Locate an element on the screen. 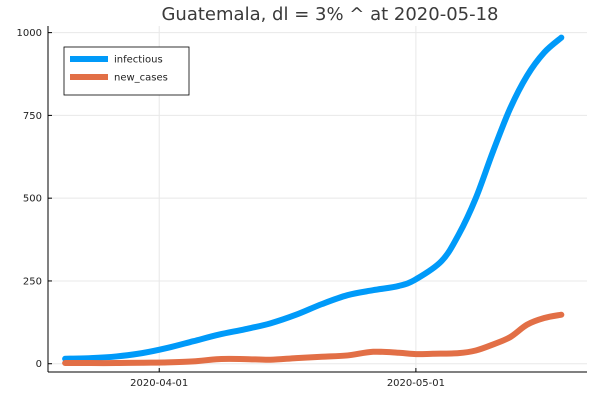  y-tick-label: 0 is located at coordinates (39, 364).